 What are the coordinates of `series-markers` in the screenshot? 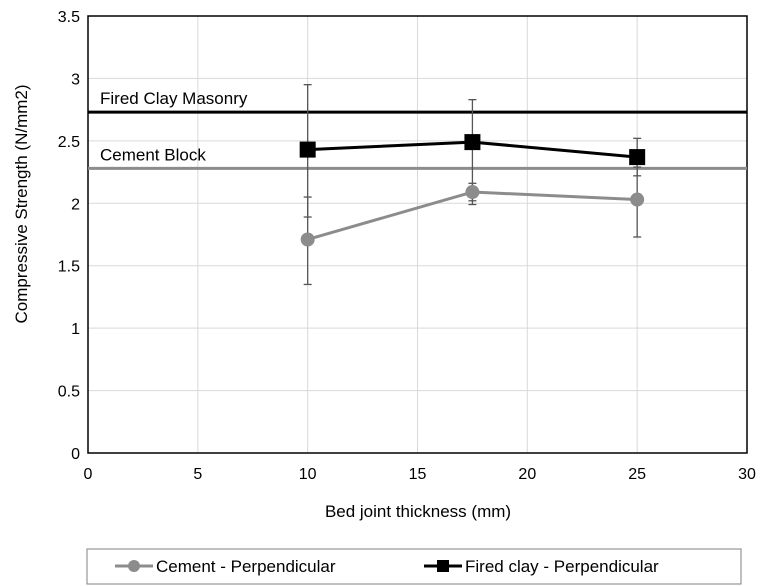 It's located at (472, 190).